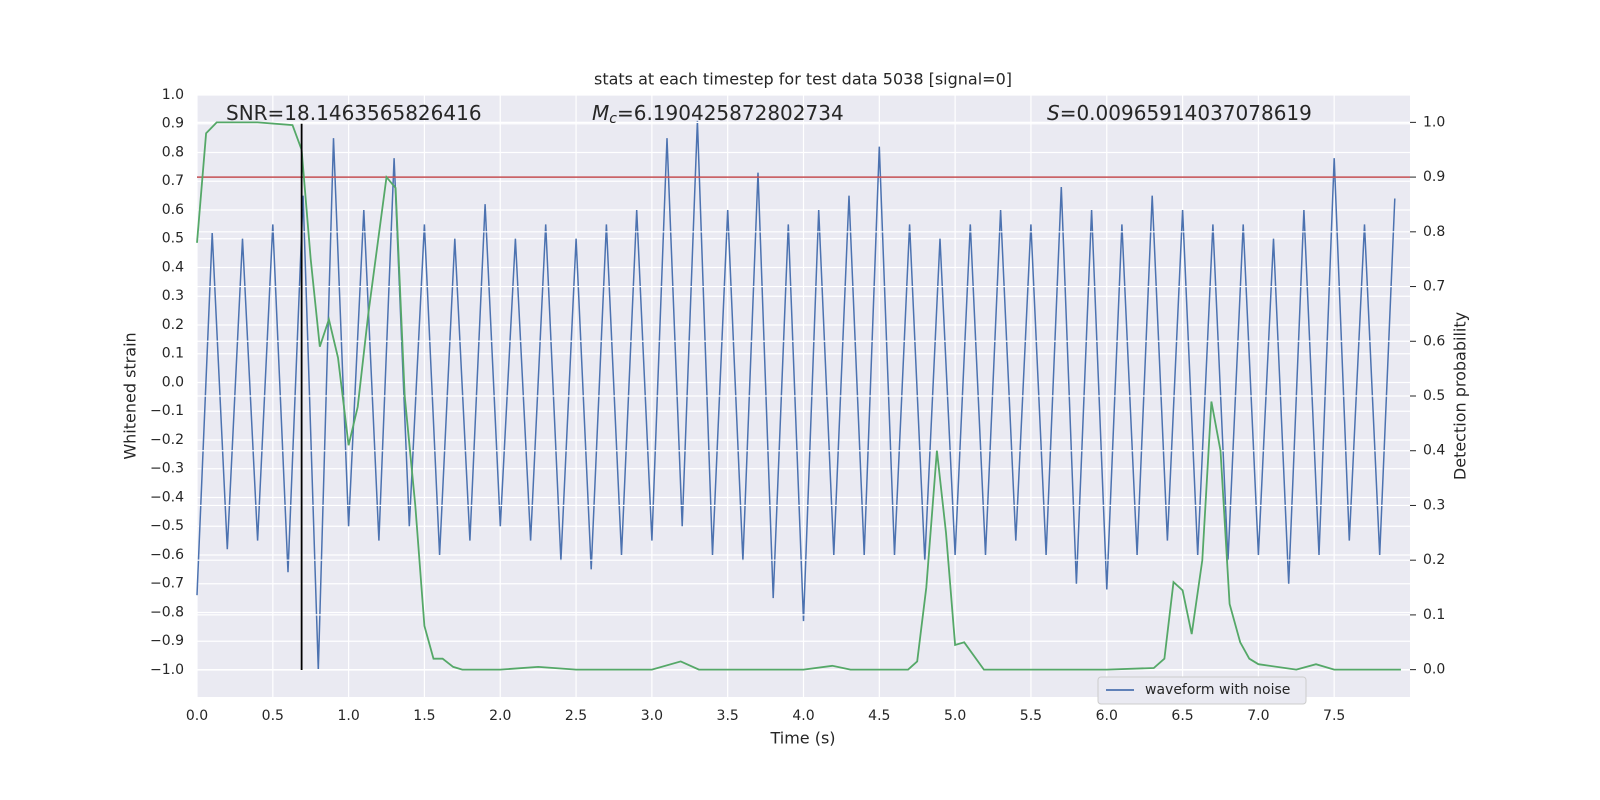 The width and height of the screenshot is (1600, 800). I want to click on x-tick-label: 0.5, so click(273, 716).